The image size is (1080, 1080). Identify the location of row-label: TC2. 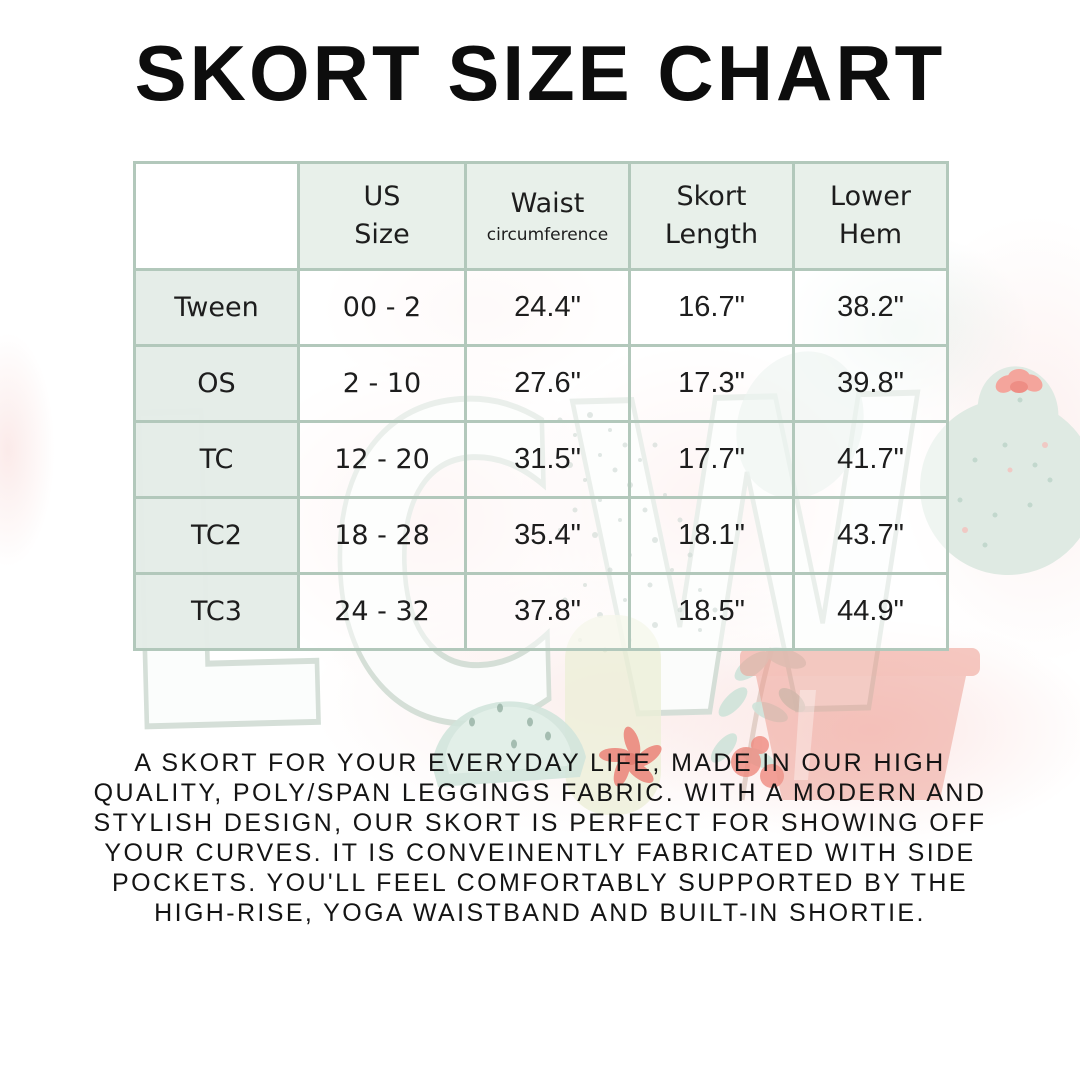
(216, 535).